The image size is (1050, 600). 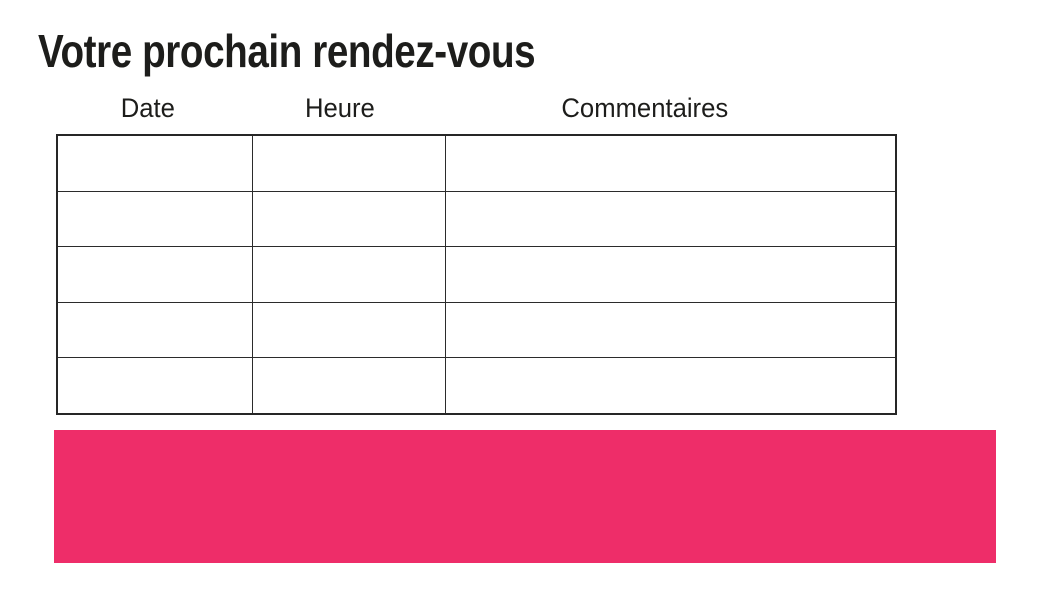 I want to click on table-header-row: Date Heure Commentaires, so click(x=475, y=108).